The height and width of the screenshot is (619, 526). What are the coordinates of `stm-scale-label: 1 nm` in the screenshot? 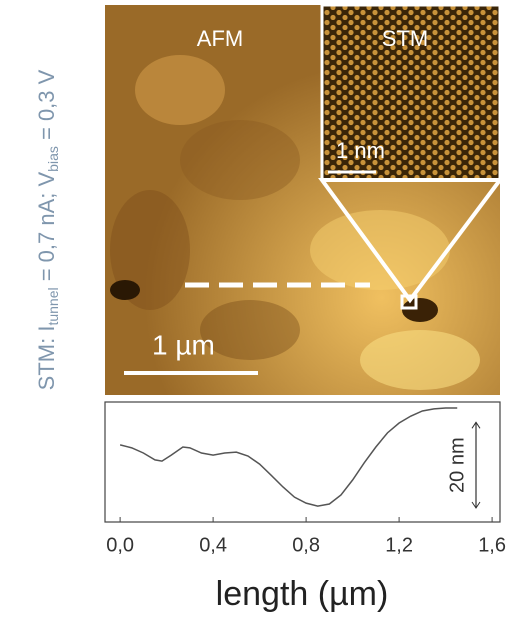 It's located at (360, 150).